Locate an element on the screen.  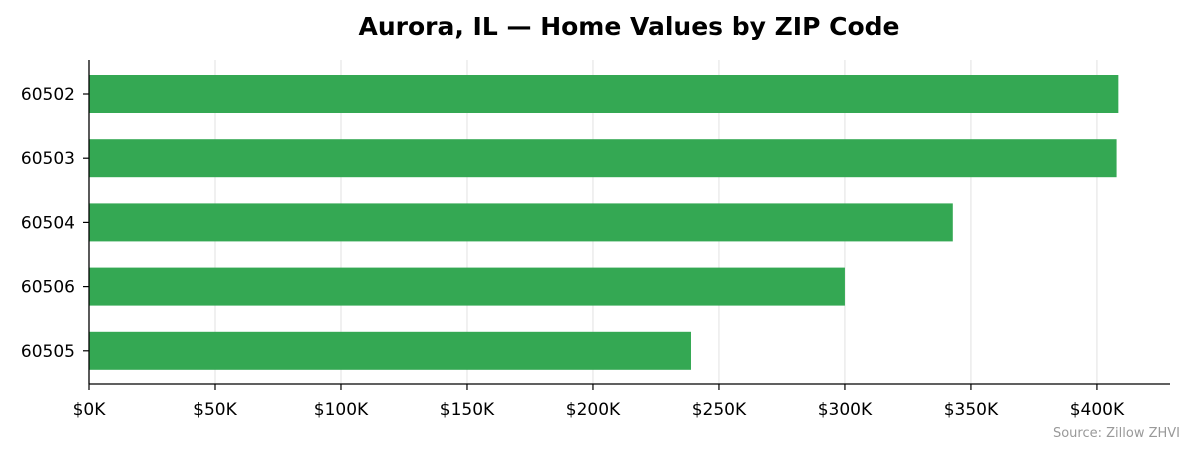
x-tick-label: $100K is located at coordinates (341, 410).